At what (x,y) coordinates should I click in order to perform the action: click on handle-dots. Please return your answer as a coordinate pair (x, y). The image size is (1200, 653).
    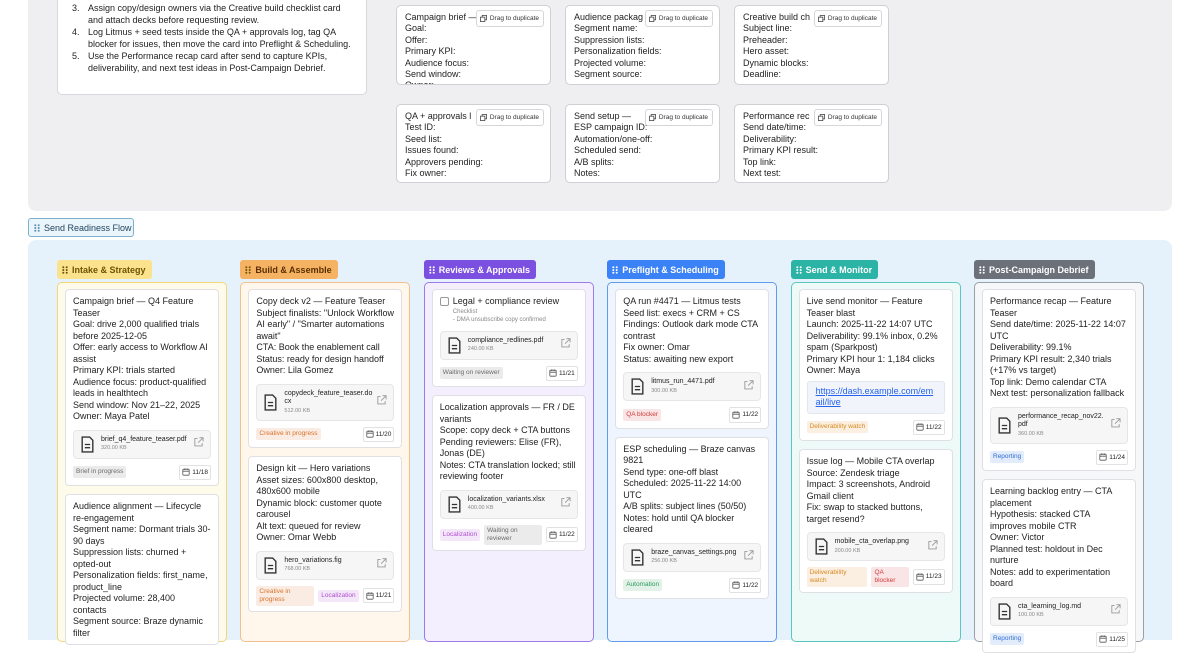
    Looking at the image, I should click on (798, 269).